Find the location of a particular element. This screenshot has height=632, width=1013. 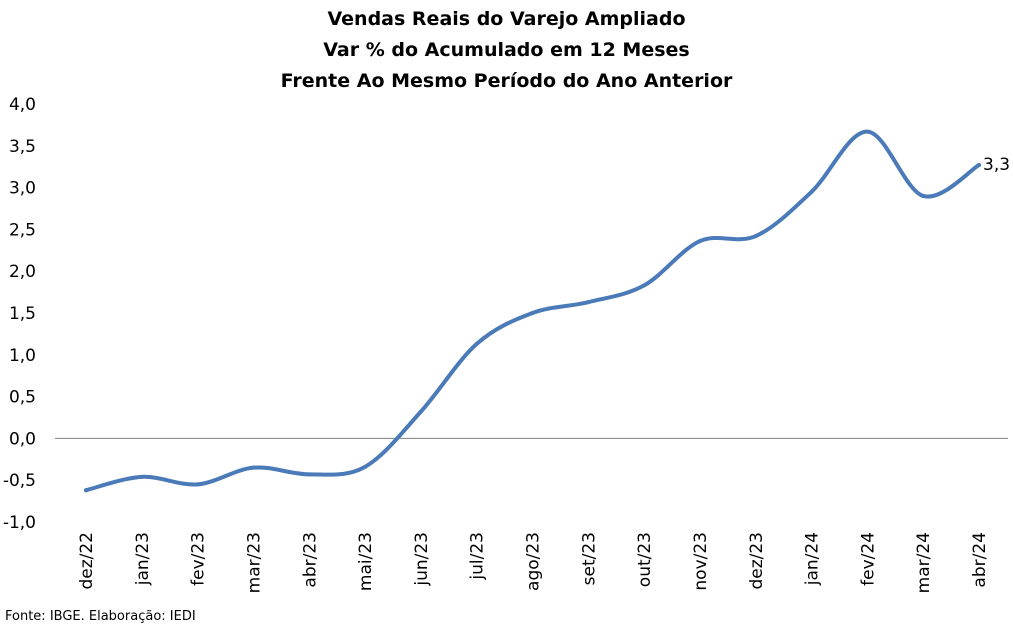

x-tick-label: ago/23 is located at coordinates (534, 561).